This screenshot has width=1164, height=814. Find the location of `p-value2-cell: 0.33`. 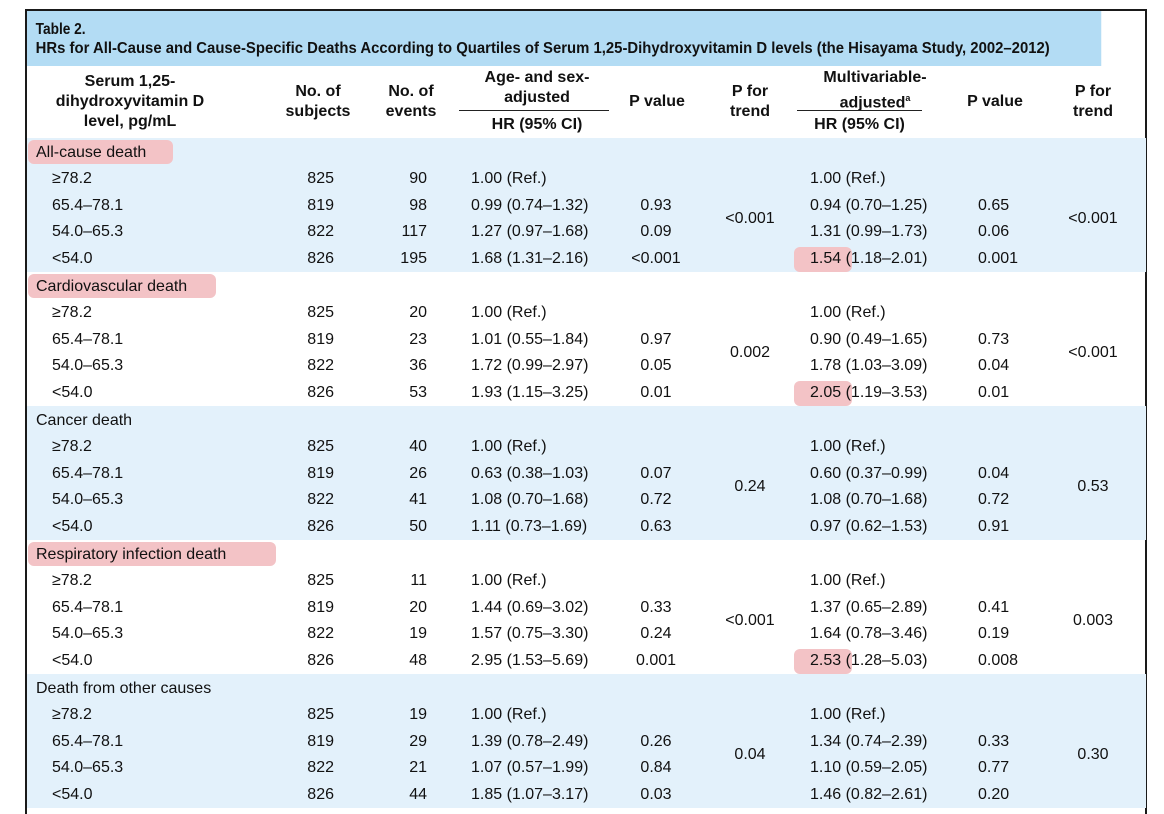

p-value2-cell: 0.33 is located at coordinates (994, 741).